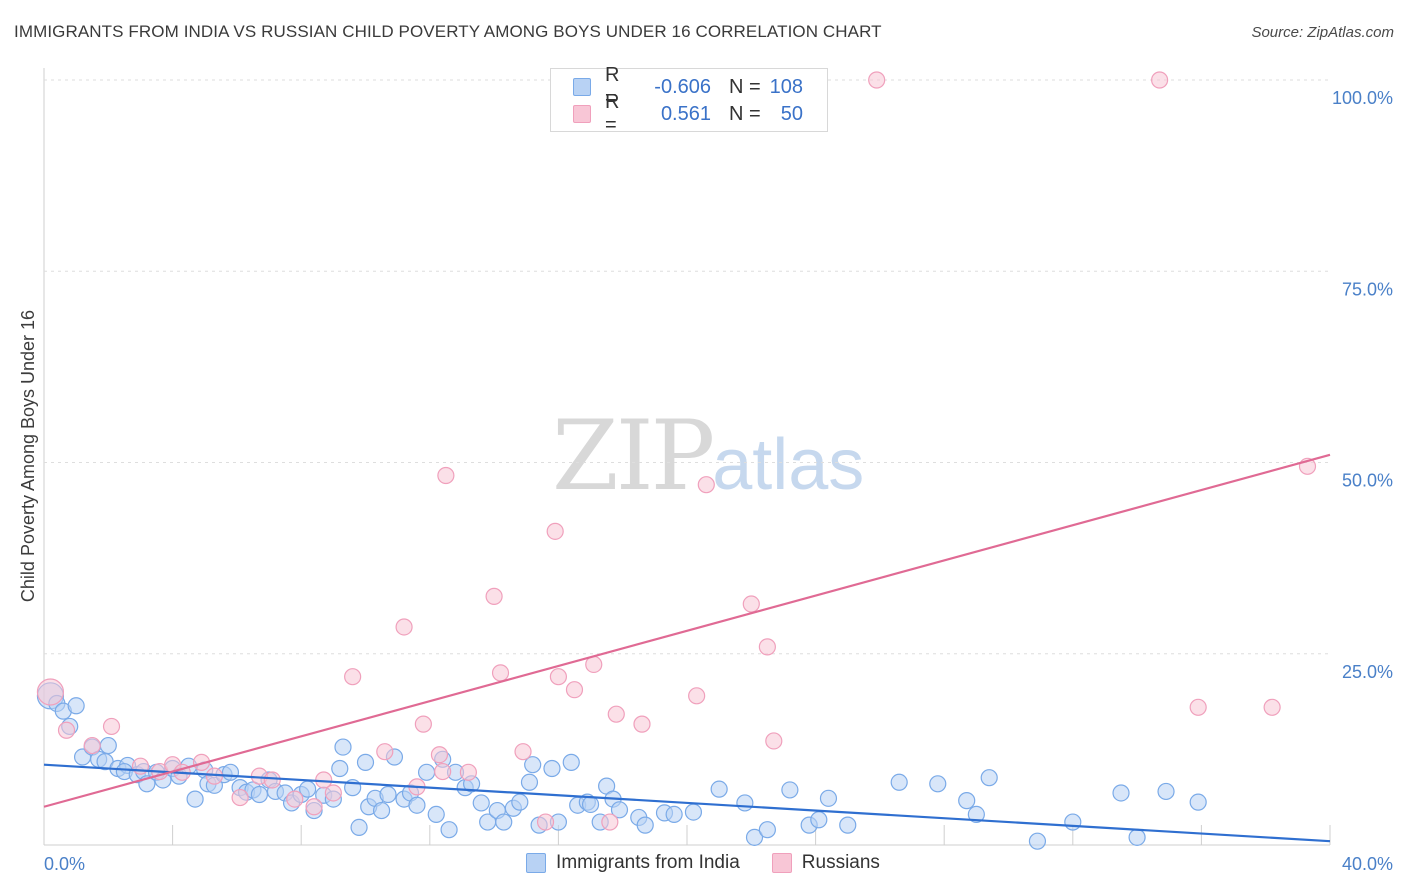 The height and width of the screenshot is (892, 1406). I want to click on watermark-atlas: atlas, so click(788, 465).